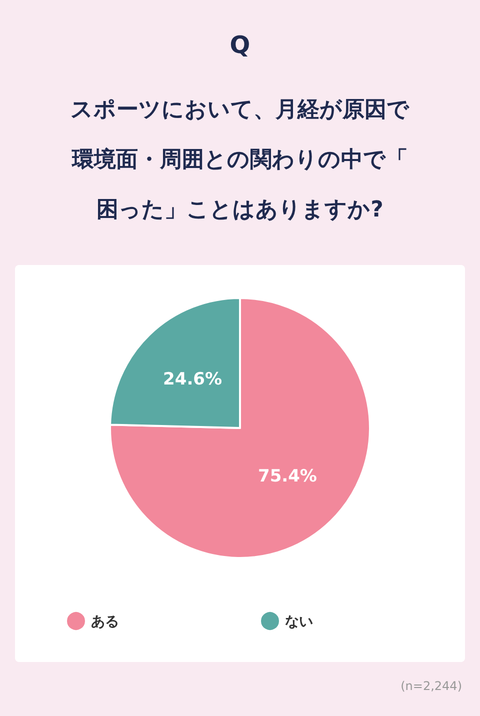  What do you see at coordinates (287, 476) in the screenshot?
I see `data-label: 75.4%` at bounding box center [287, 476].